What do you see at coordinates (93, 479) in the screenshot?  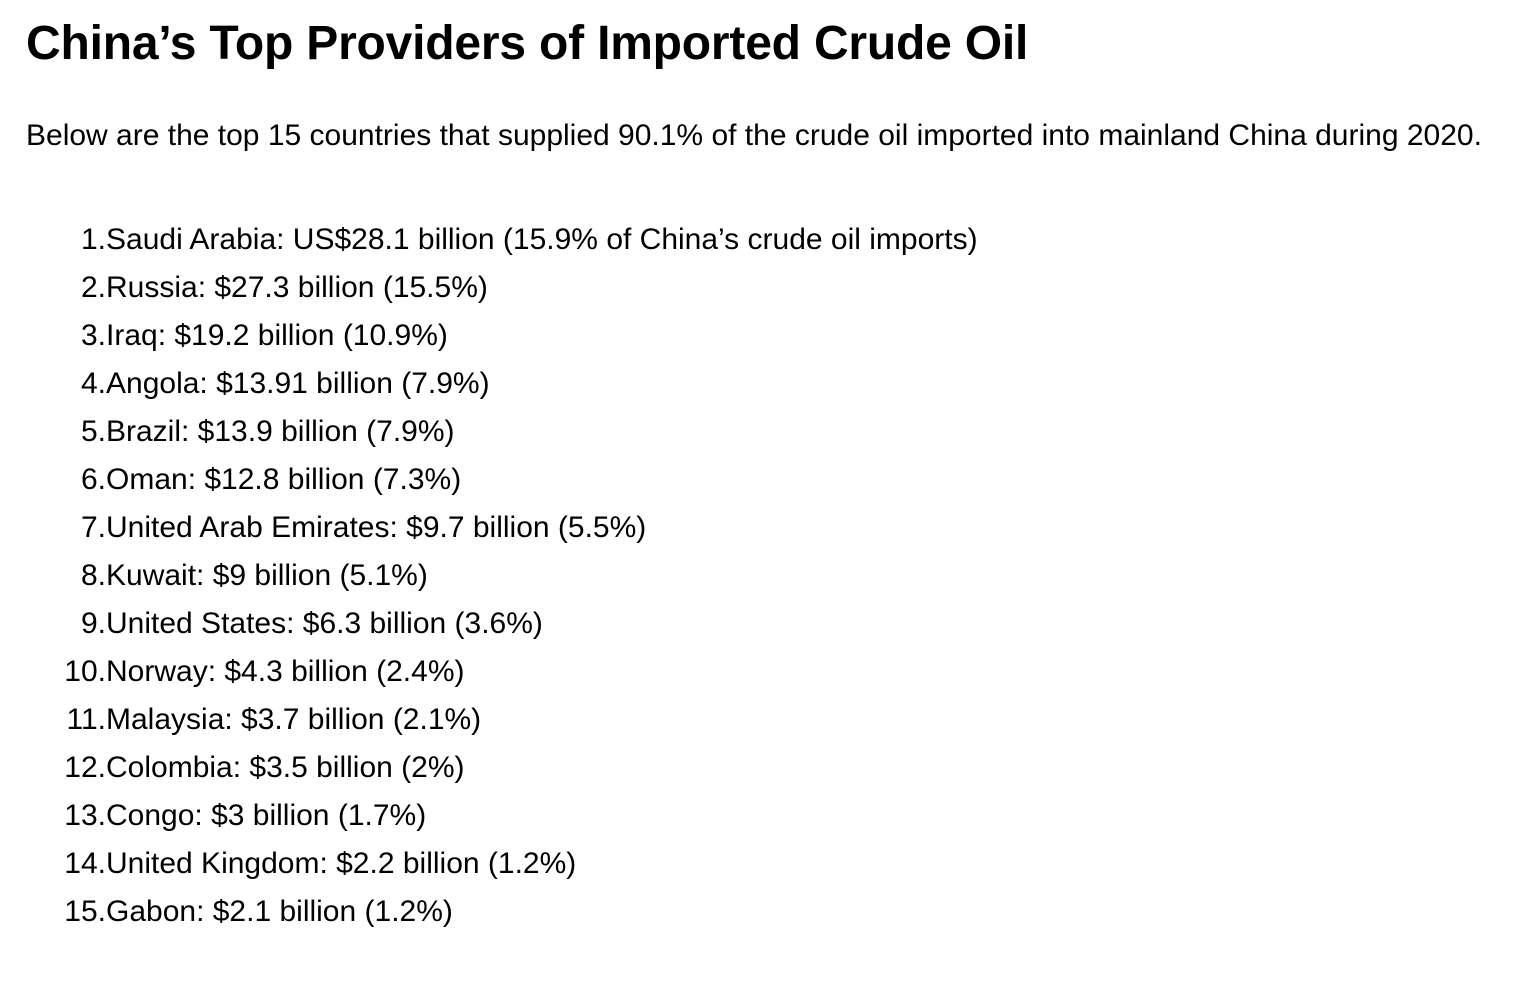 I see `list-item-number: 6.` at bounding box center [93, 479].